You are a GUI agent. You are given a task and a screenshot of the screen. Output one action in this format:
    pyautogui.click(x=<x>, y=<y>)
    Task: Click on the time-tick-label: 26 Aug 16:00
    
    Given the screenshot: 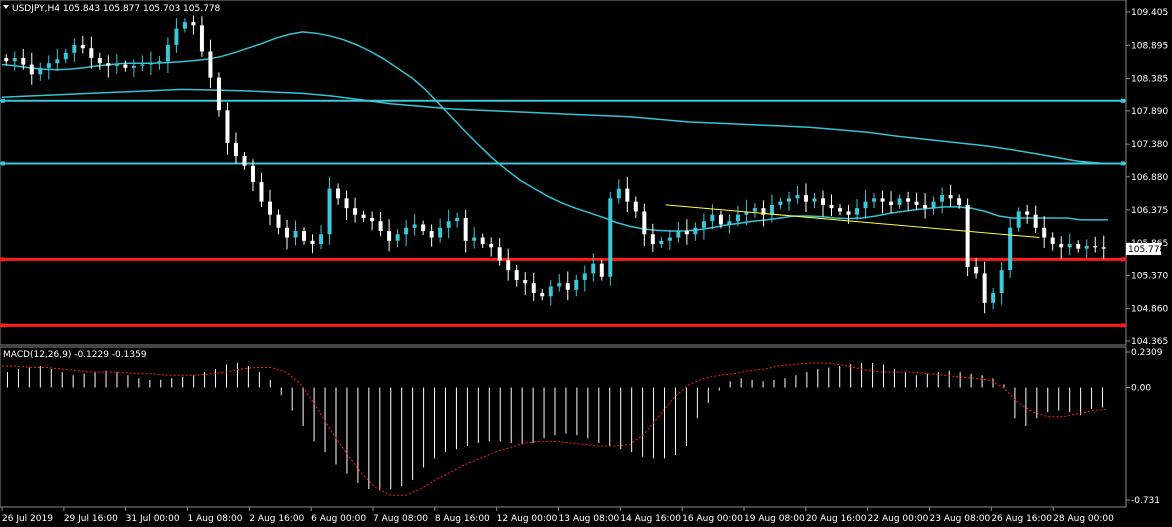 What is the action you would take?
    pyautogui.click(x=1021, y=519)
    